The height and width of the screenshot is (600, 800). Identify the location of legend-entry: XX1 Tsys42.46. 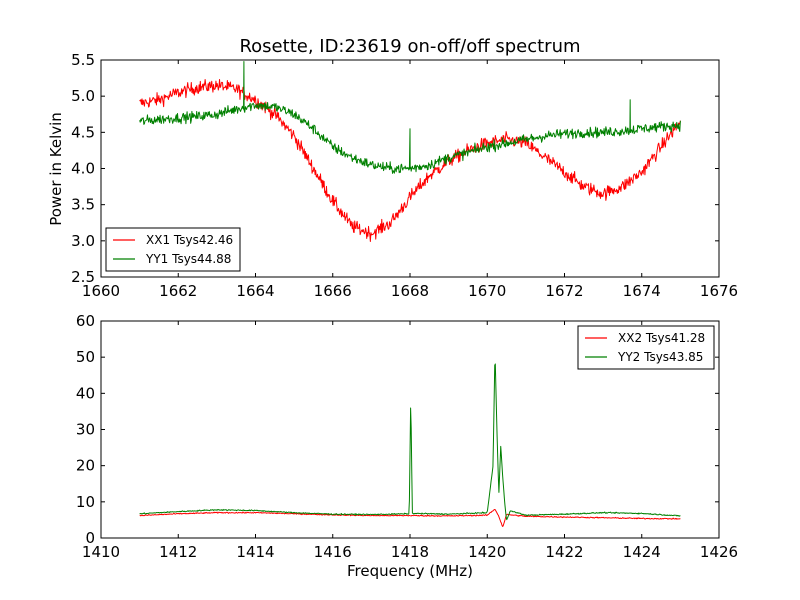
(189, 240).